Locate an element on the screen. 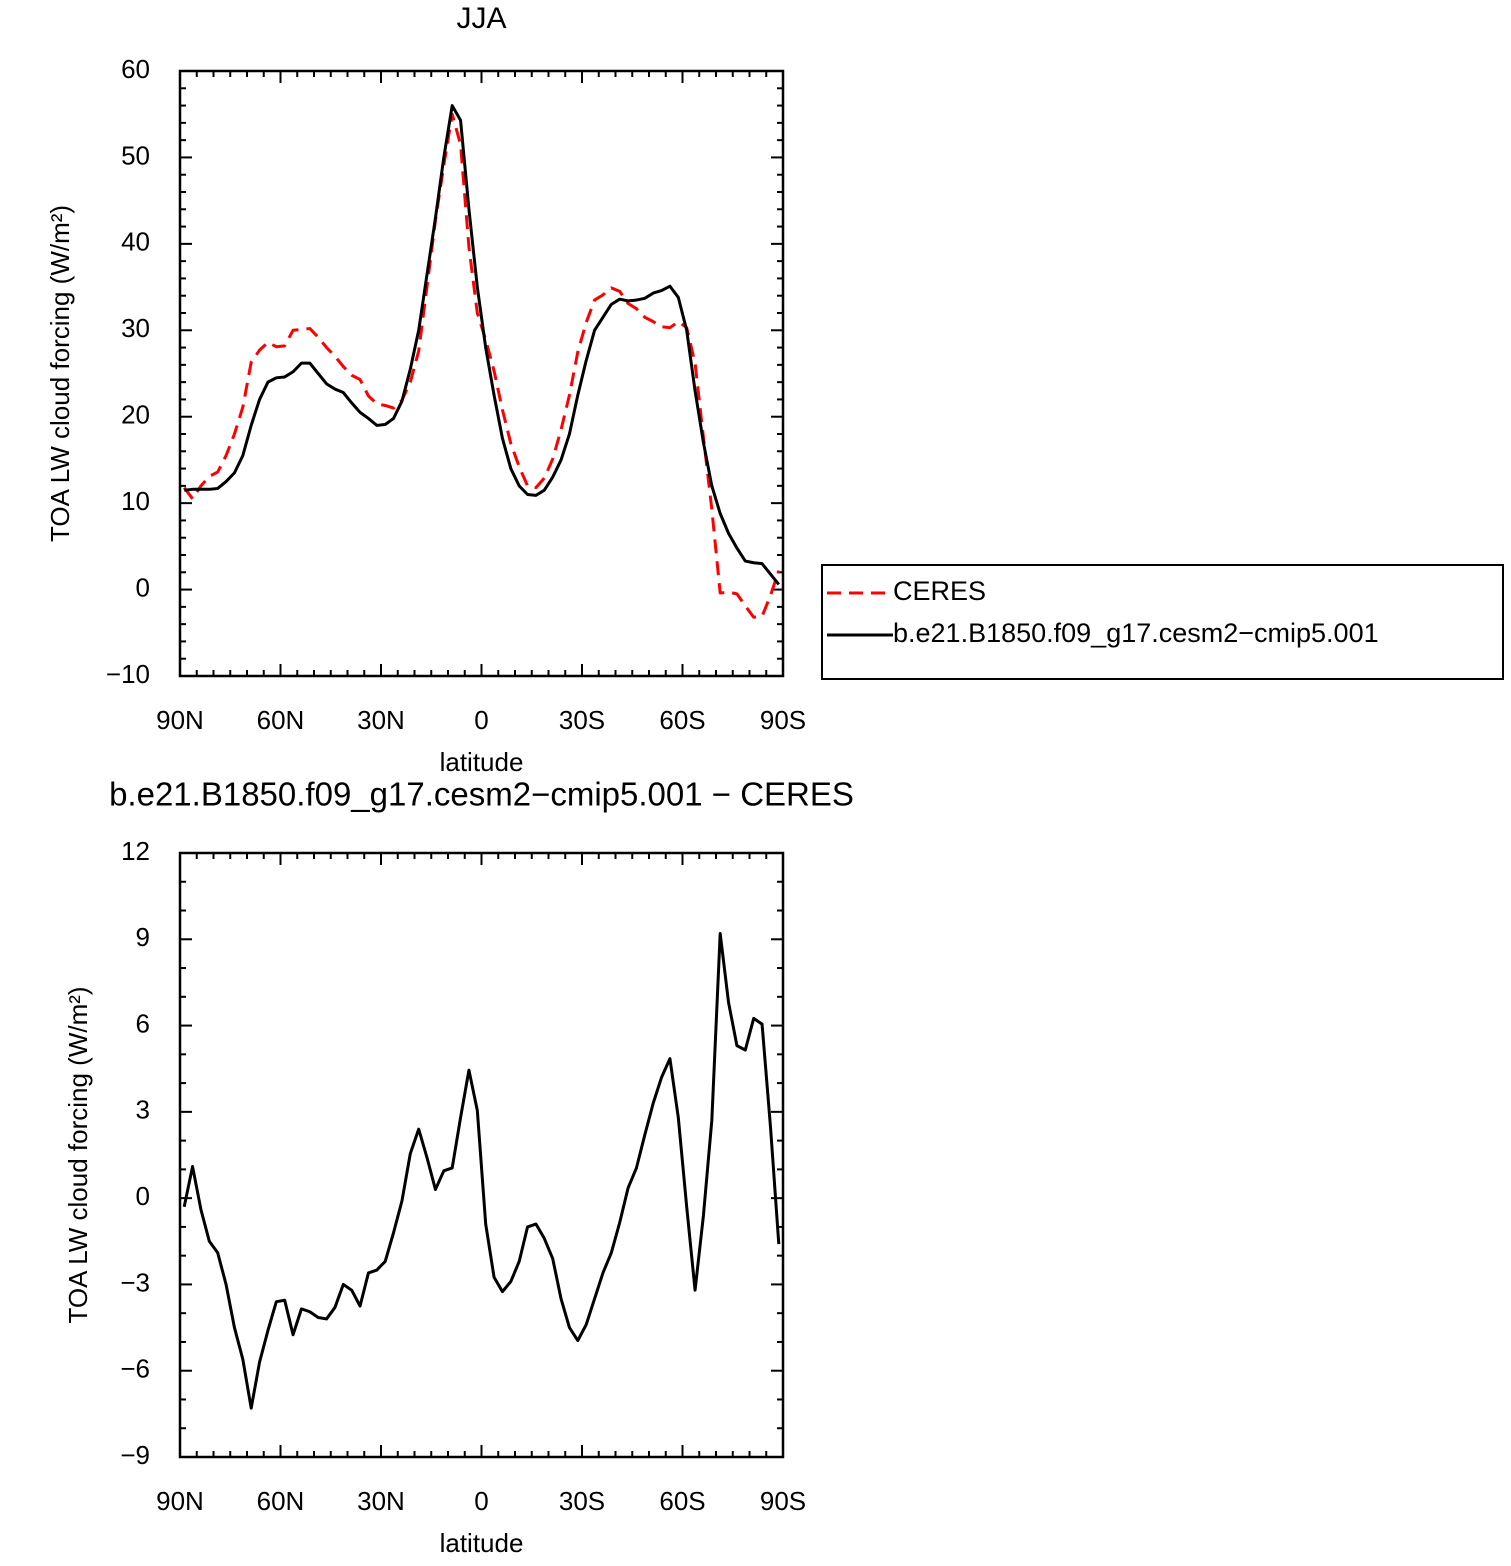 This screenshot has height=1566, width=1511. y-tick-label: 12 is located at coordinates (135, 851).